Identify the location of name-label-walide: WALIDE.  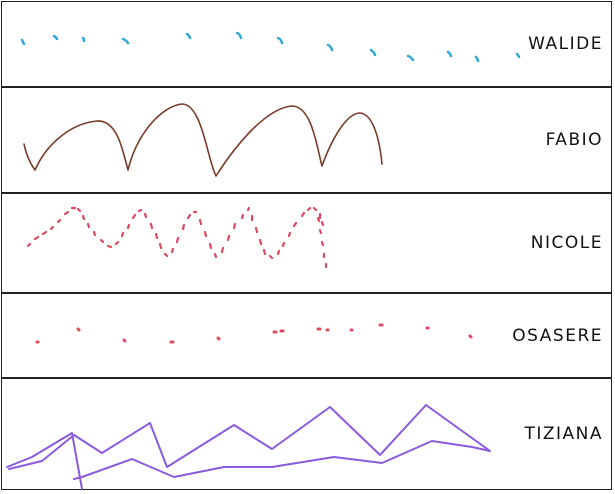
(565, 44).